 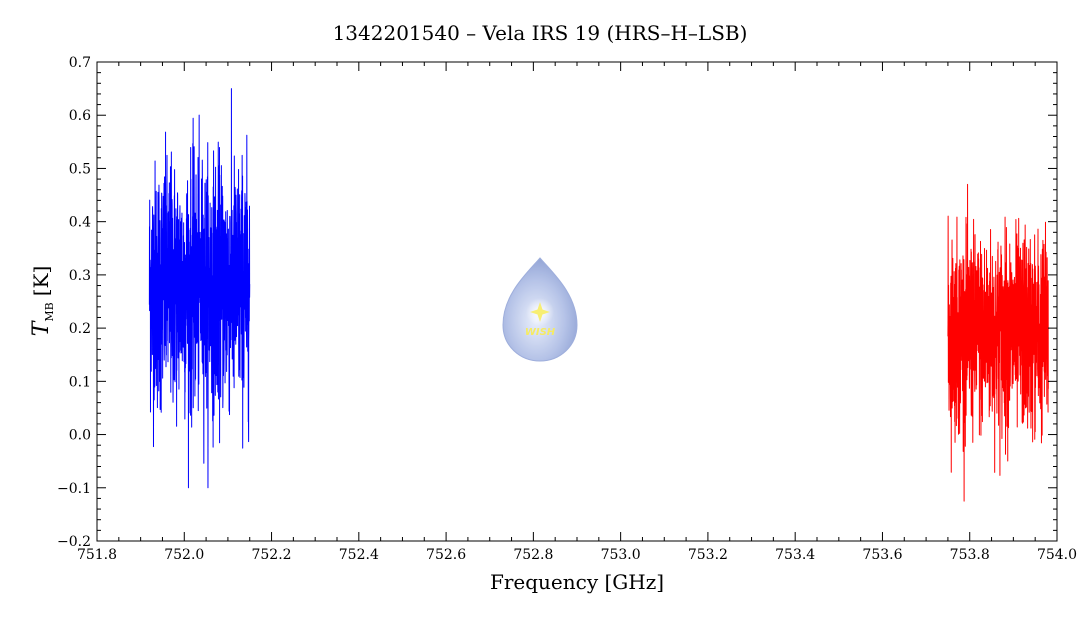 What do you see at coordinates (184, 555) in the screenshot?
I see `x-tick-label: 752.0` at bounding box center [184, 555].